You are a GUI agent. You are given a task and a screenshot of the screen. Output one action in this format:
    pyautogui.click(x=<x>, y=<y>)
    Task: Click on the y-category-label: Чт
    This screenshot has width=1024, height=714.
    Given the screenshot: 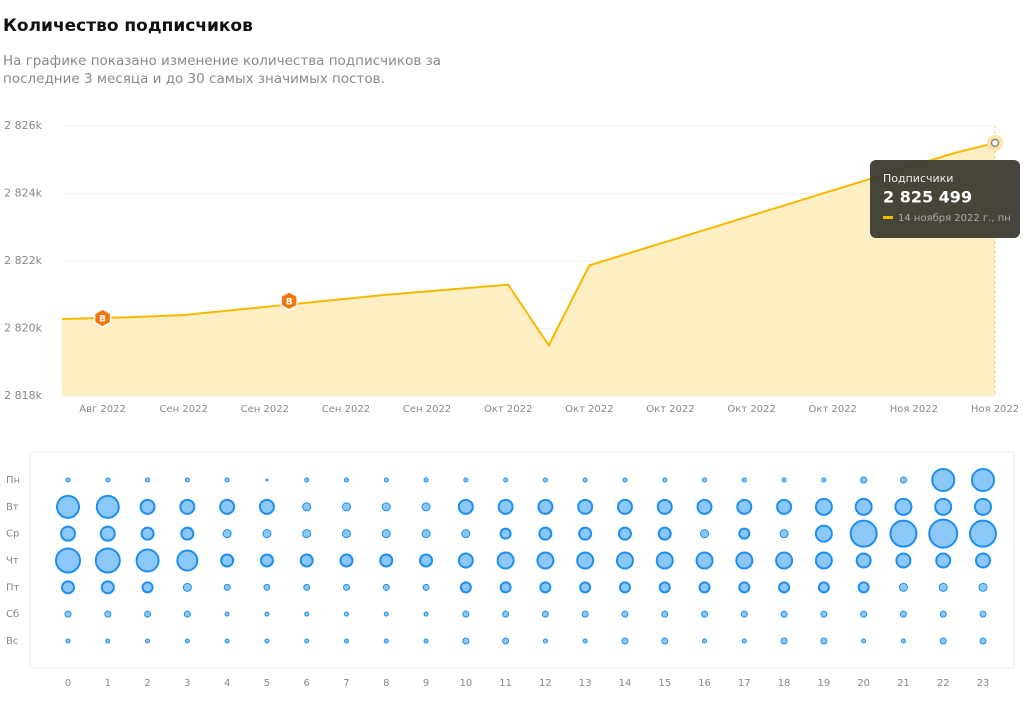 What is the action you would take?
    pyautogui.click(x=12, y=561)
    